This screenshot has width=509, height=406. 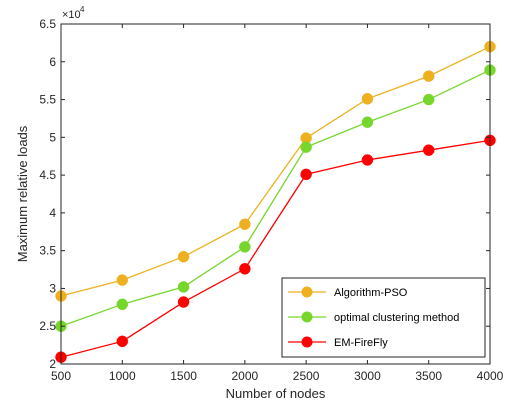 I want to click on y-tick-label: 6, so click(x=52, y=62).